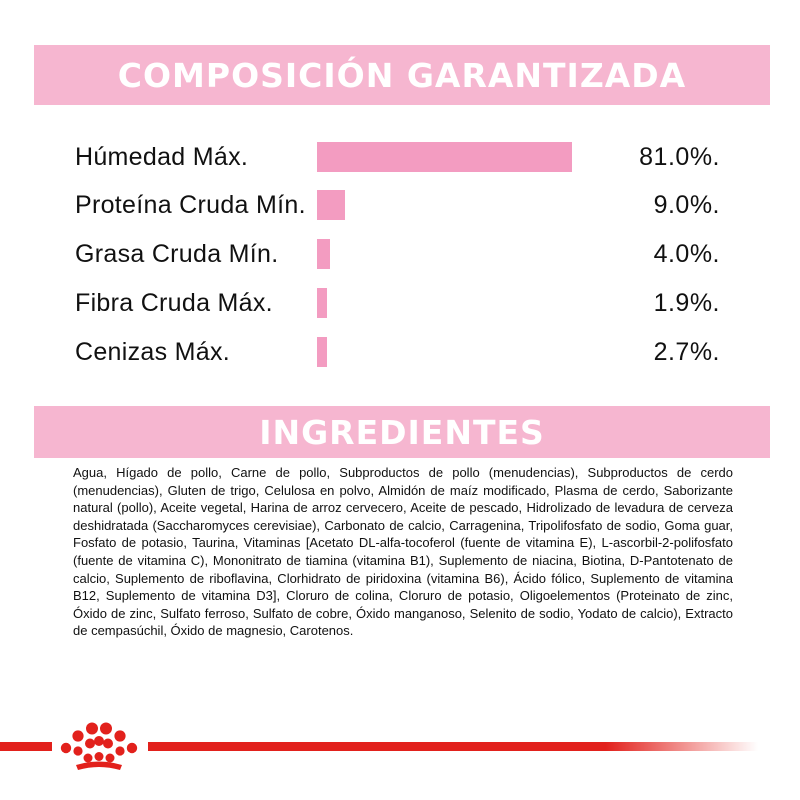 The width and height of the screenshot is (800, 800). Describe the element at coordinates (686, 303) in the screenshot. I see `composition-value: 1.9%.` at that location.